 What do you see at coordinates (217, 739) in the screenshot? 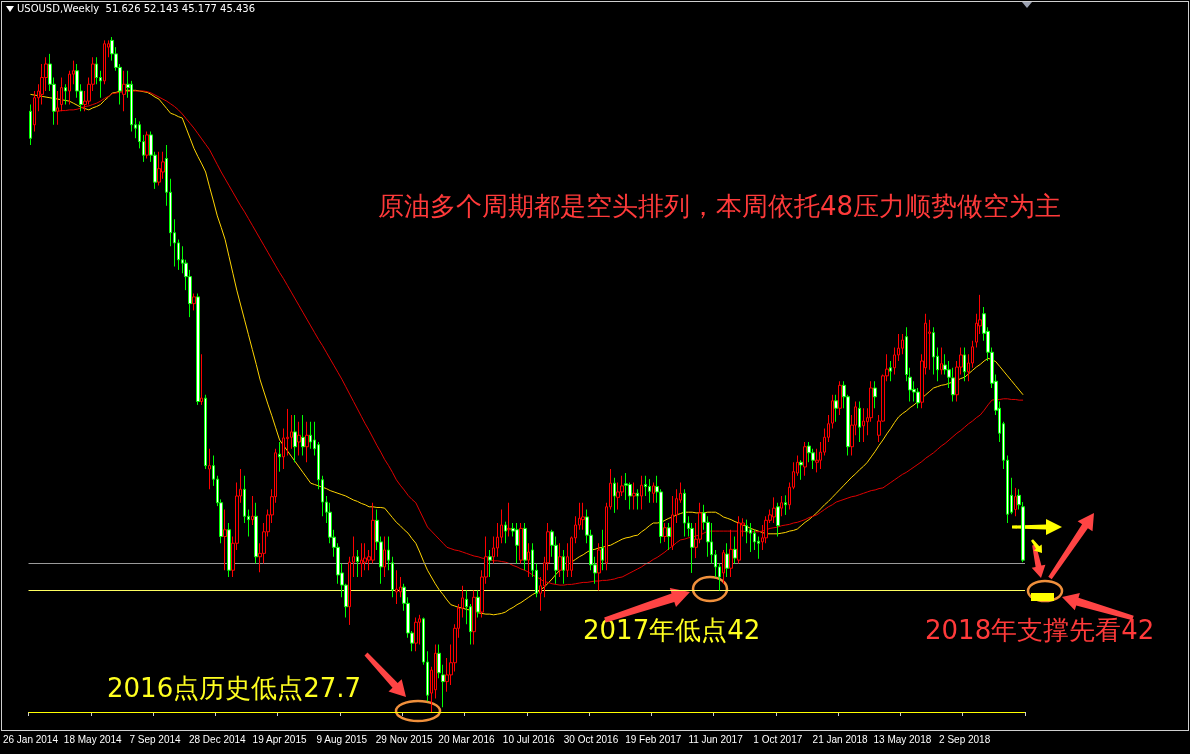
I see `x-tick-label: 28 Dec 2014` at bounding box center [217, 739].